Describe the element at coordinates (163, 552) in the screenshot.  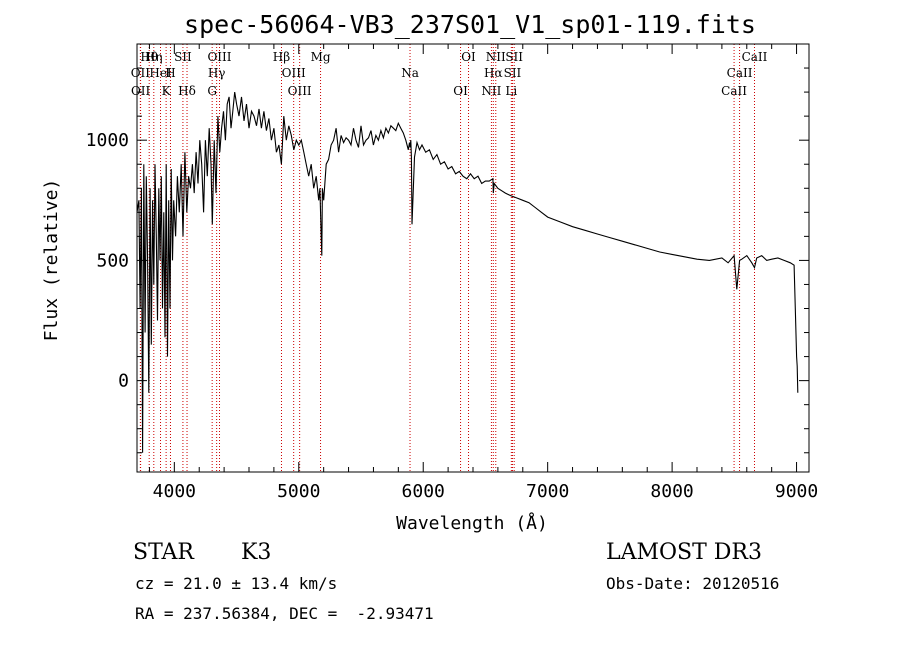
I see `object-class: STAR` at that location.